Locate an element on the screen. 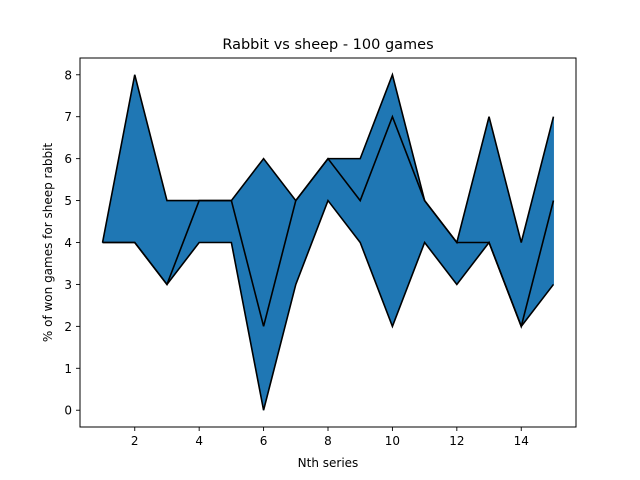 This screenshot has width=640, height=480. y-axis-label: % of won games for sheep rabbit is located at coordinates (48, 243).